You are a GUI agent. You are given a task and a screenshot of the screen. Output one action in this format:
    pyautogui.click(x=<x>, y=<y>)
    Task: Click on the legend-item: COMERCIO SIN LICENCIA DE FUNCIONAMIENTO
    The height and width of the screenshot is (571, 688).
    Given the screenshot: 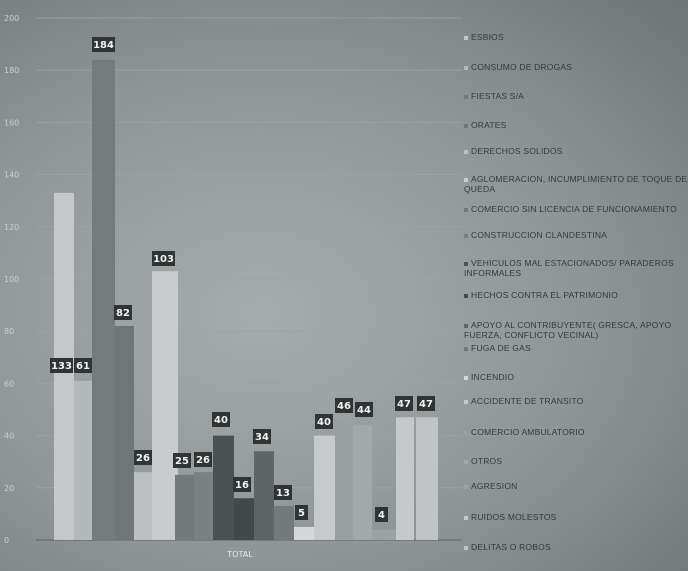 What is the action you would take?
    pyautogui.click(x=576, y=209)
    